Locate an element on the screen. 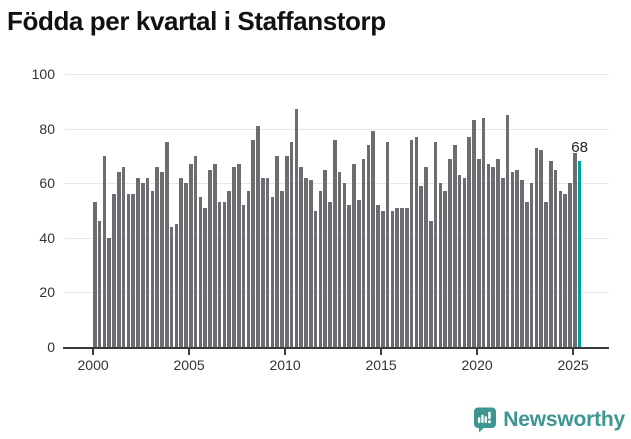 The image size is (631, 439). newsworthy-speech-bubble-chart-icon is located at coordinates (485, 419).